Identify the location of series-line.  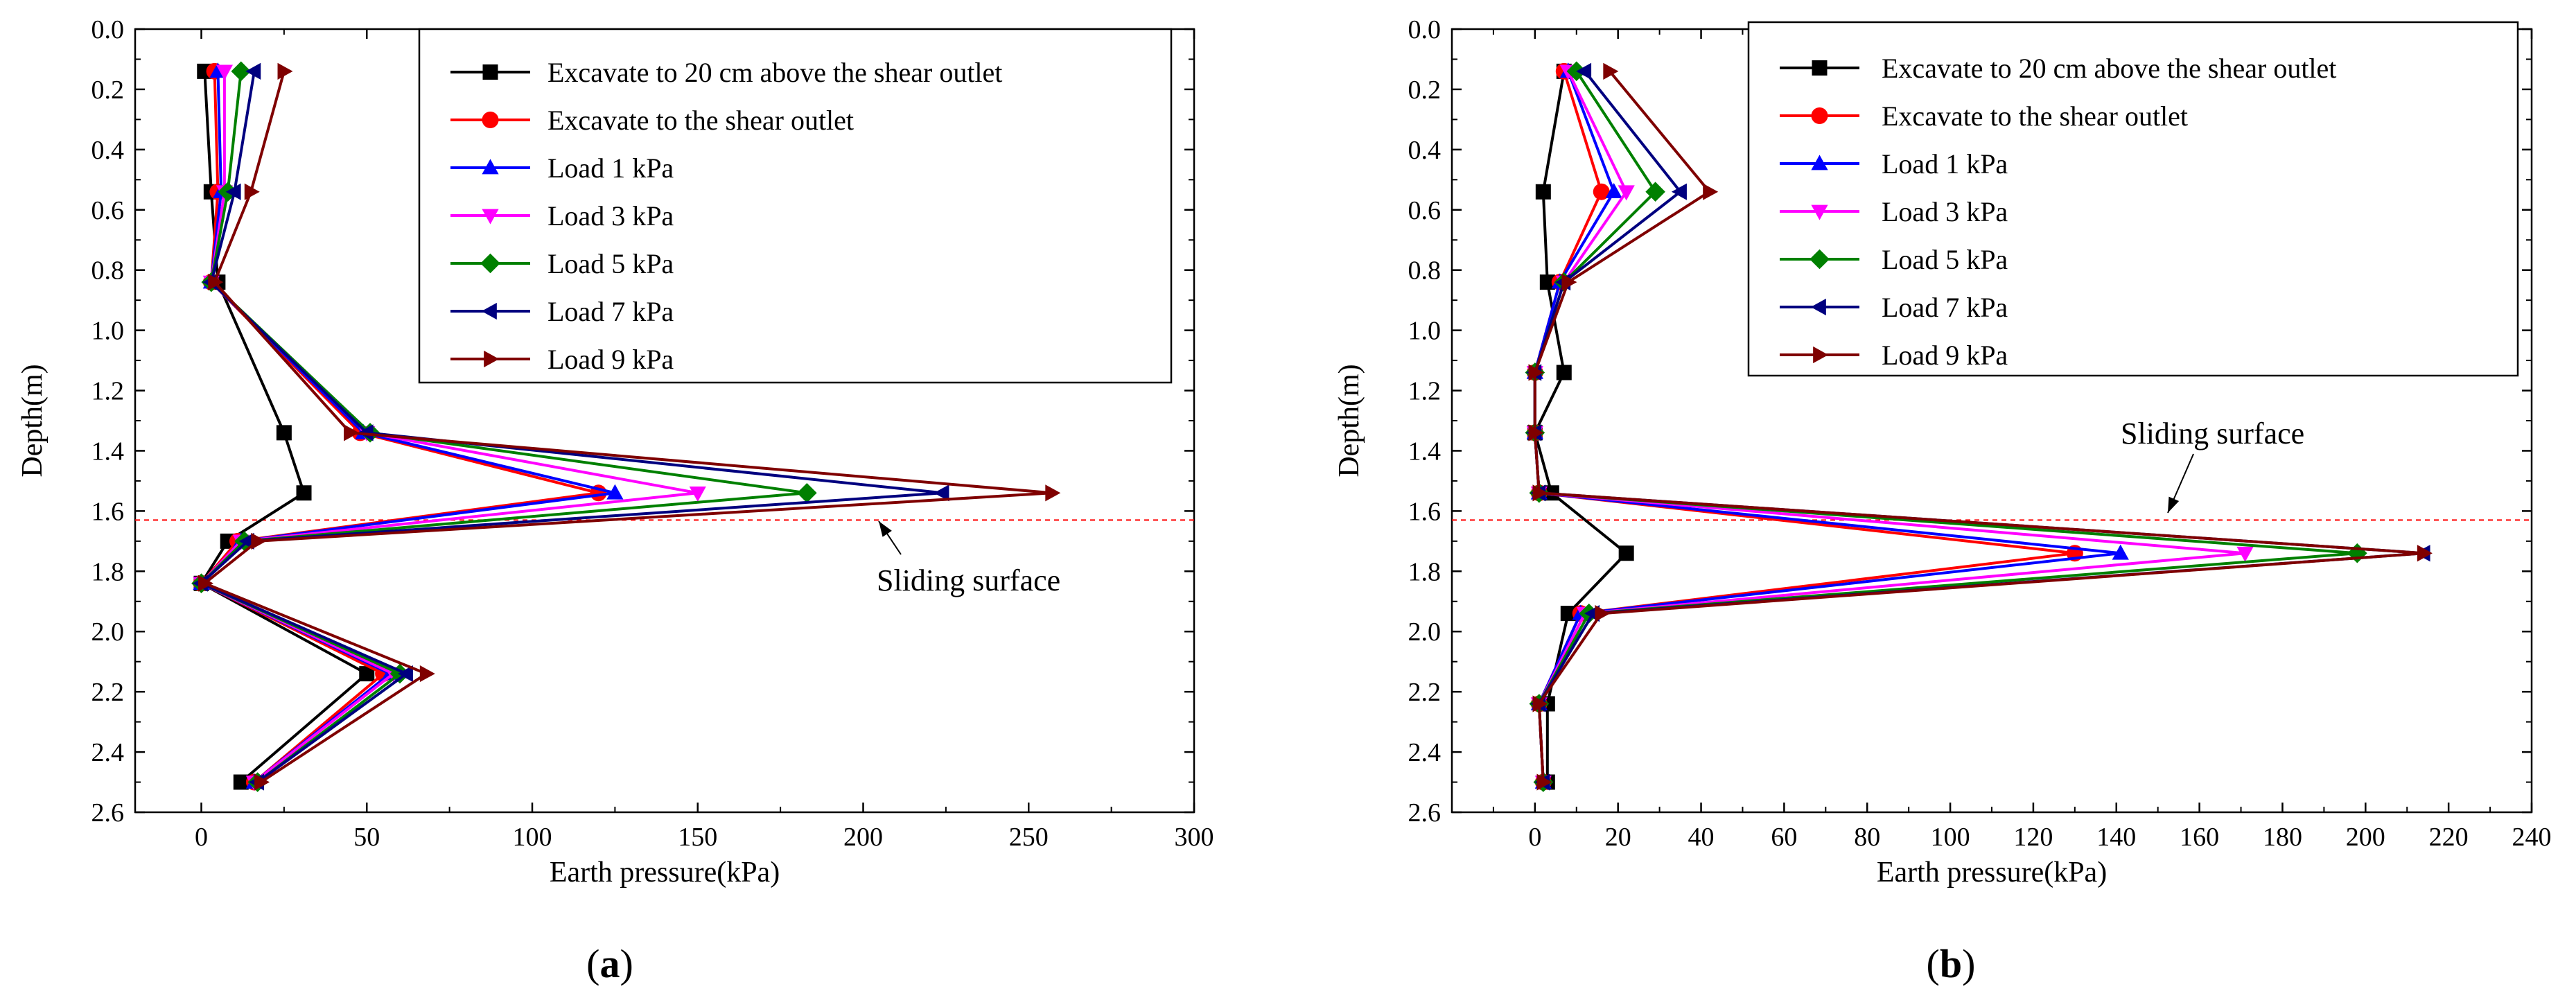
(1580, 427).